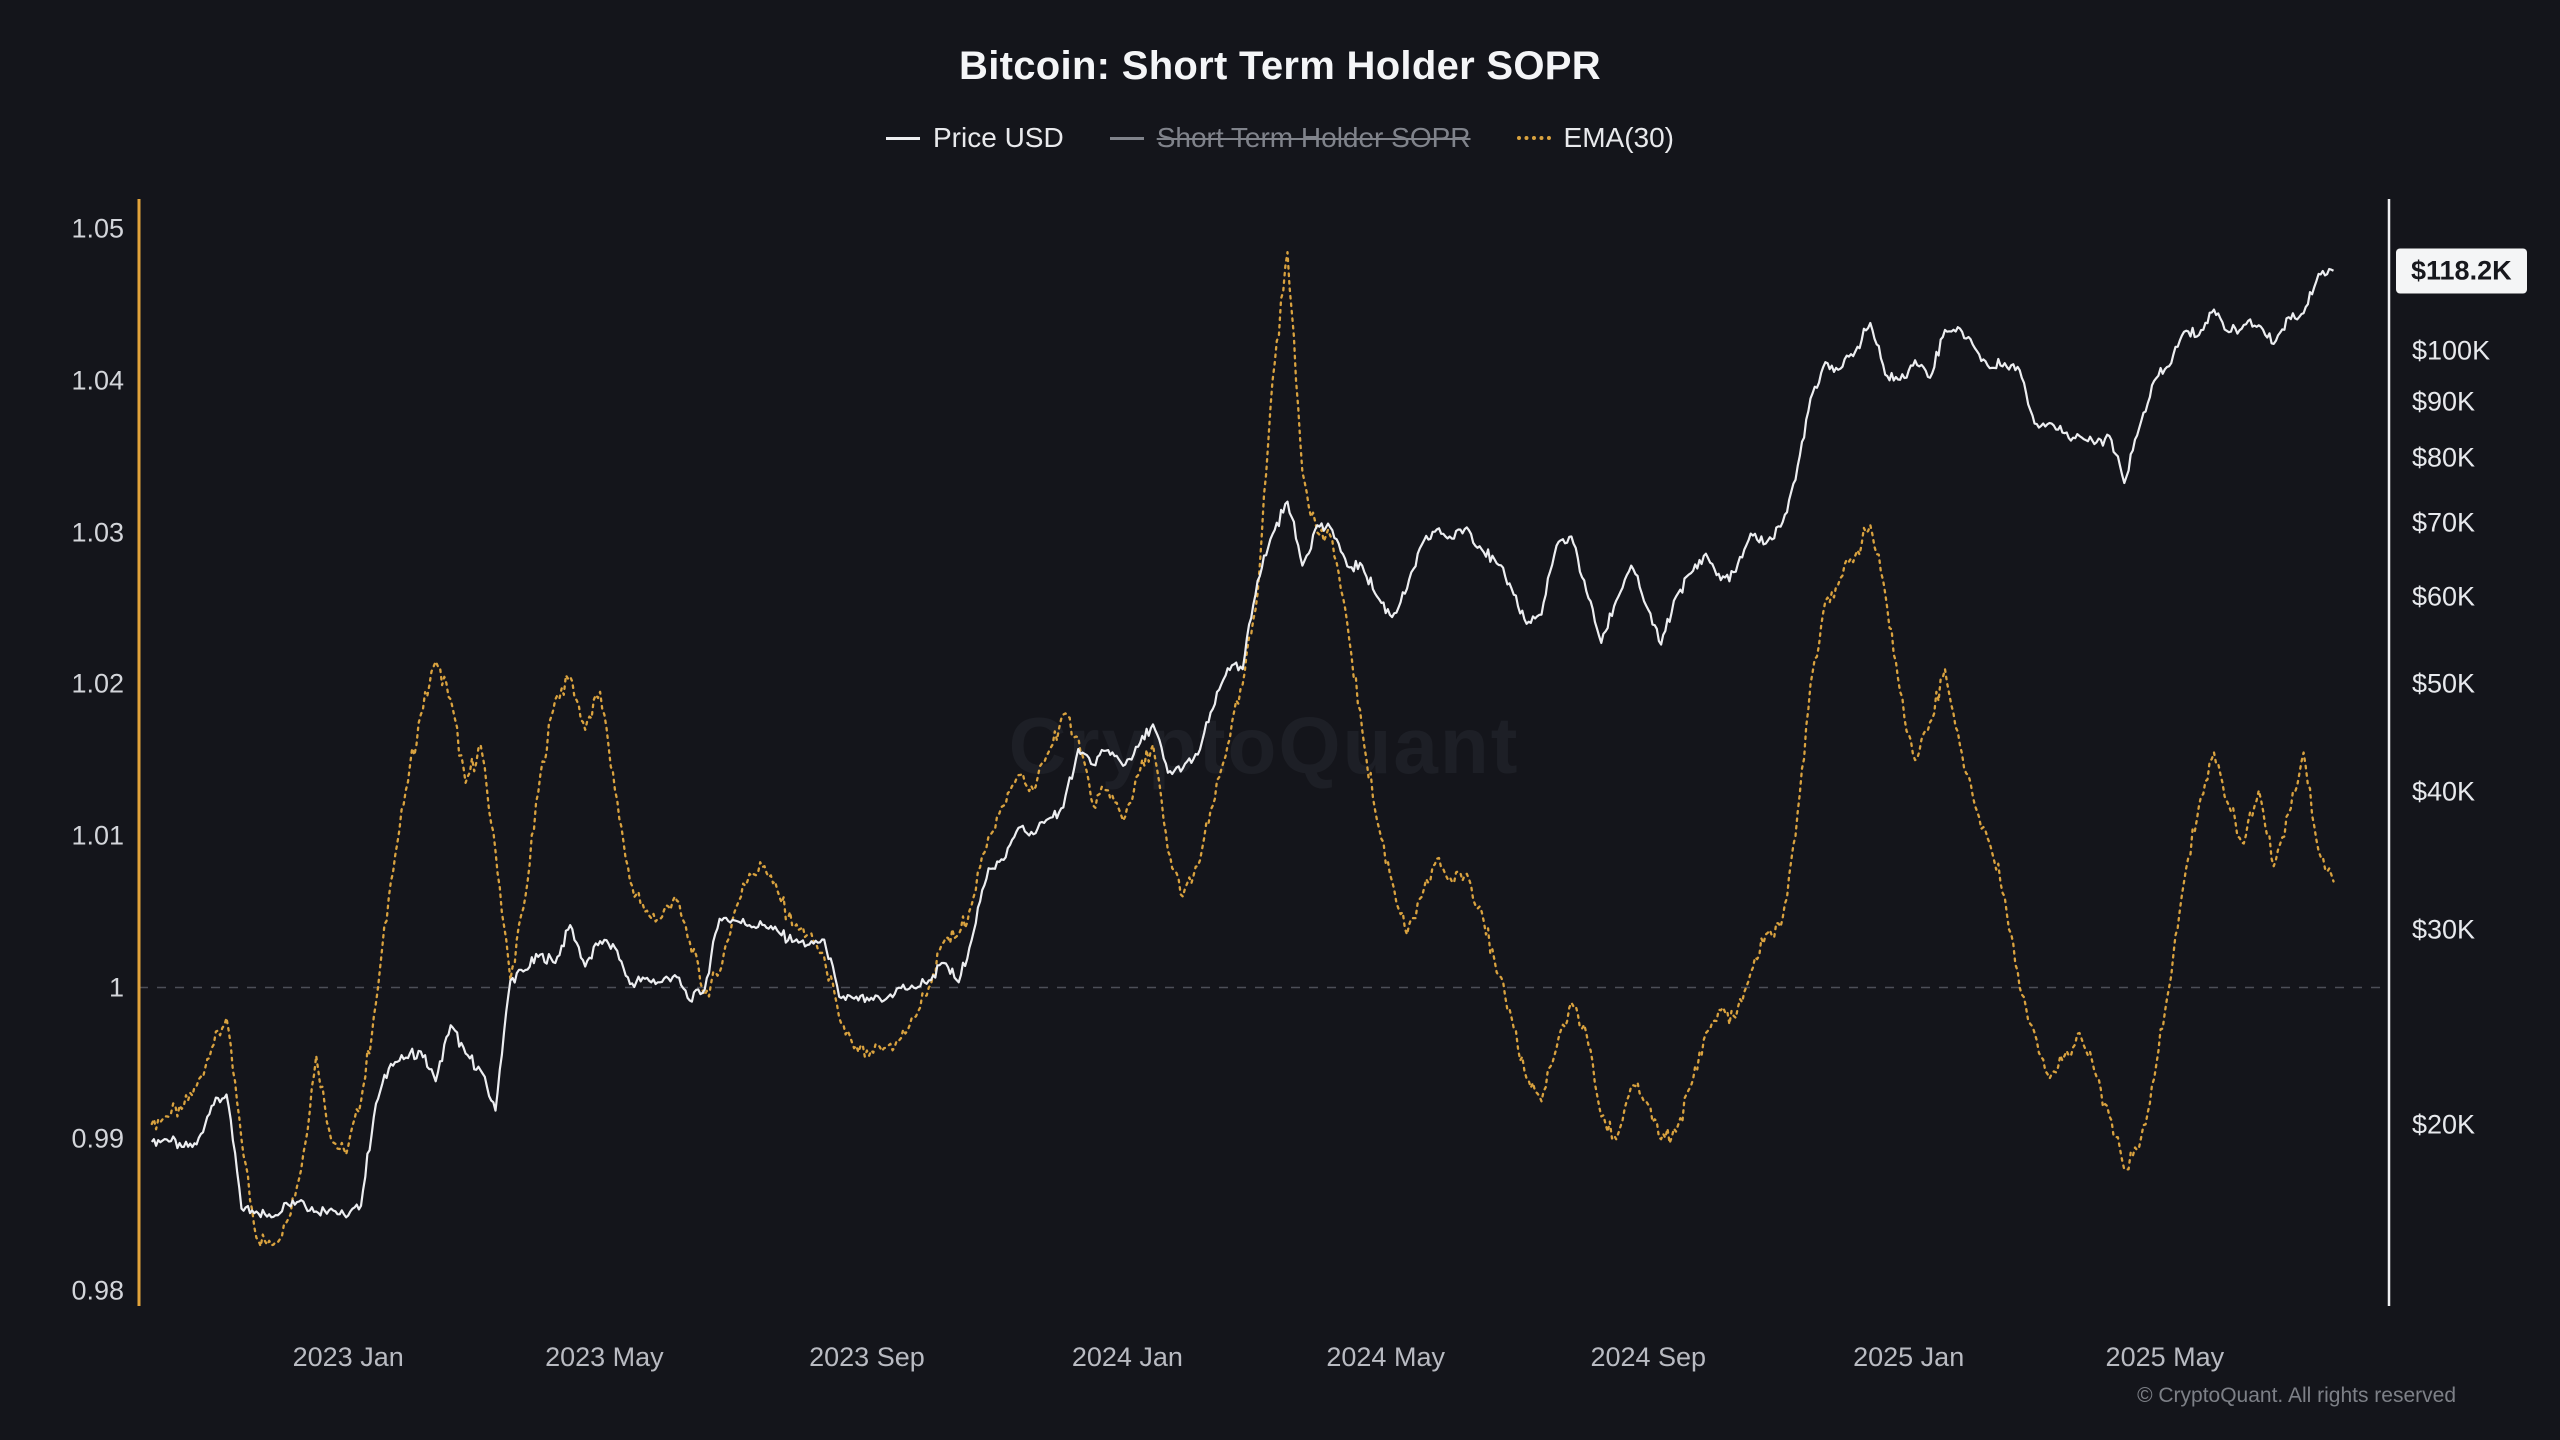 The height and width of the screenshot is (1440, 2560). Describe the element at coordinates (1385, 1357) in the screenshot. I see `x-axis-tick: 2024 May` at that location.